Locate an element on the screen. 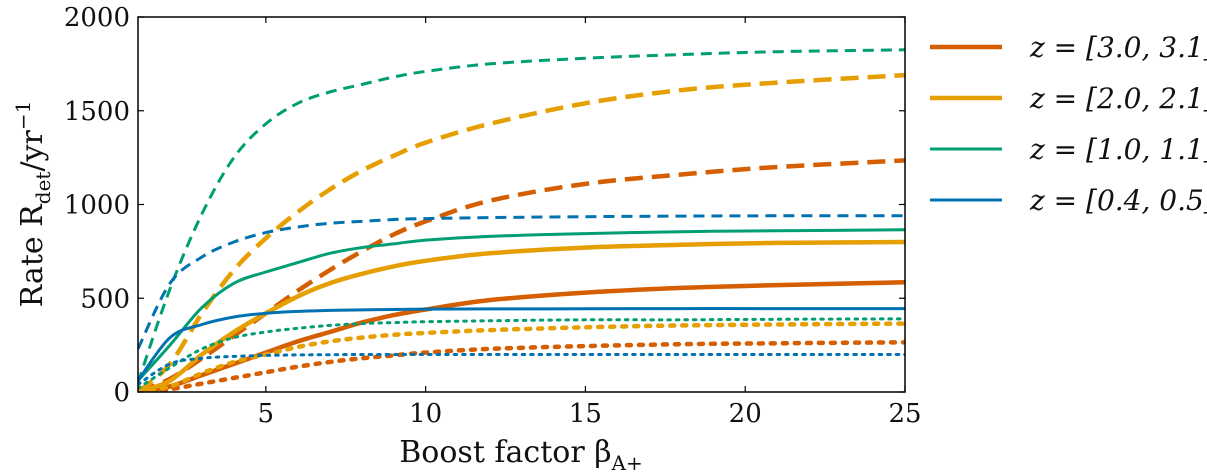 The width and height of the screenshot is (1207, 472). x-tick-label: 5 is located at coordinates (266, 414).